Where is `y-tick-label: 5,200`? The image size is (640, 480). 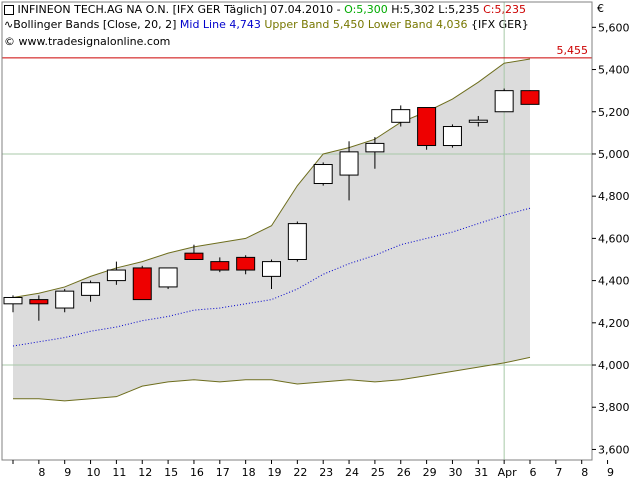
y-tick-label: 5,200 is located at coordinates (614, 112).